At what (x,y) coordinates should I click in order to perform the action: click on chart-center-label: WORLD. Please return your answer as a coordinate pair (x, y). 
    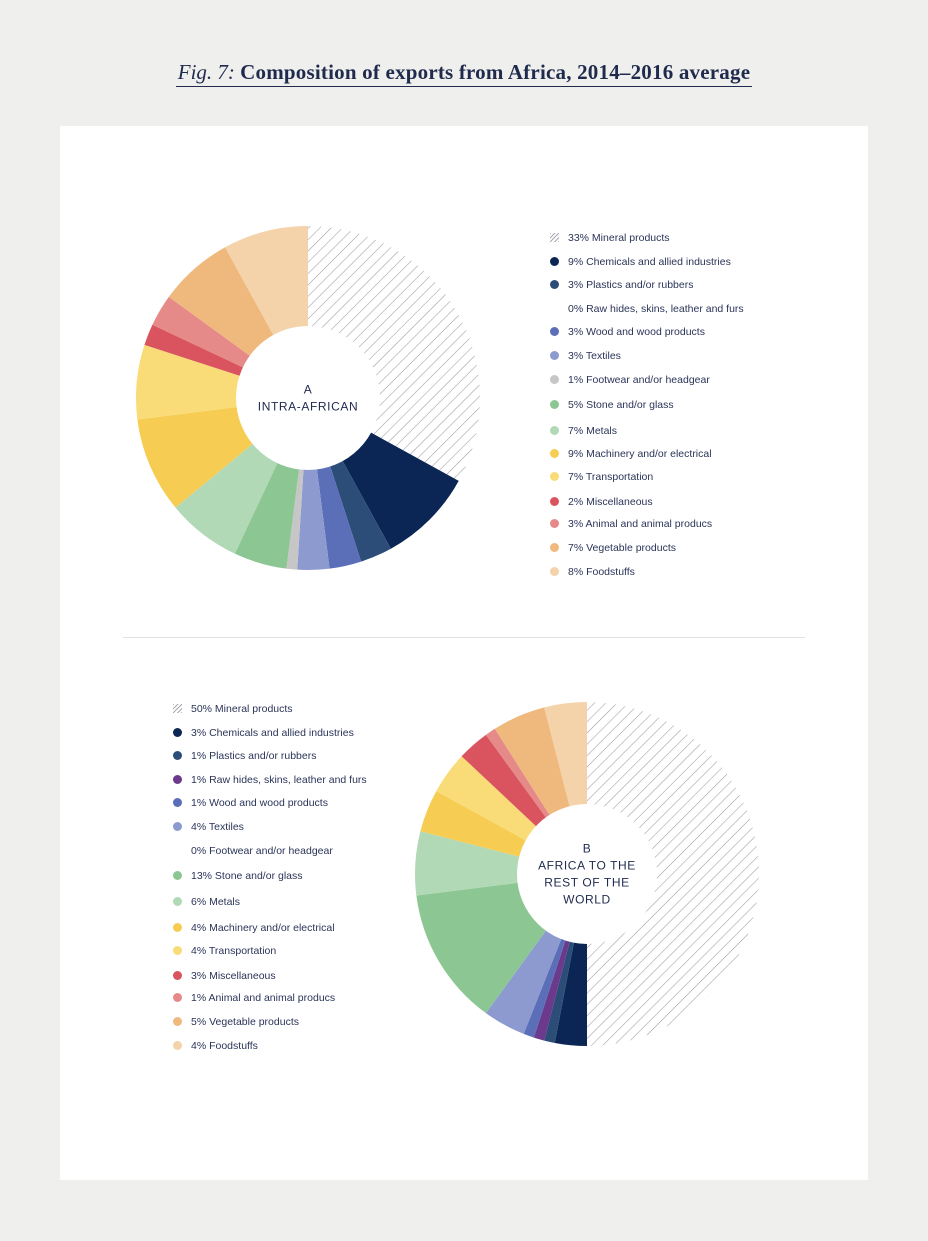
    Looking at the image, I should click on (587, 900).